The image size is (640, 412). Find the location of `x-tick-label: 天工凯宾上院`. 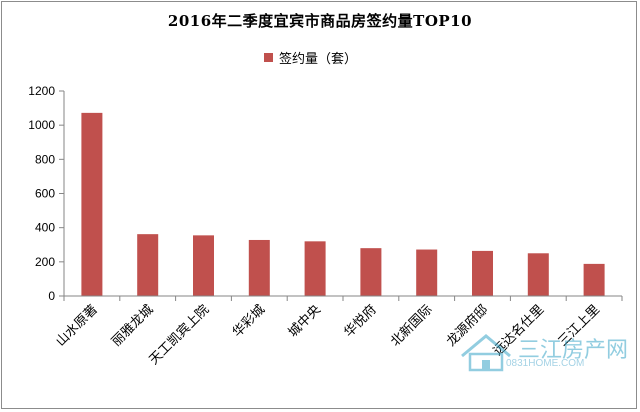

x-tick-label: 天工凯宾上院 is located at coordinates (179, 335).